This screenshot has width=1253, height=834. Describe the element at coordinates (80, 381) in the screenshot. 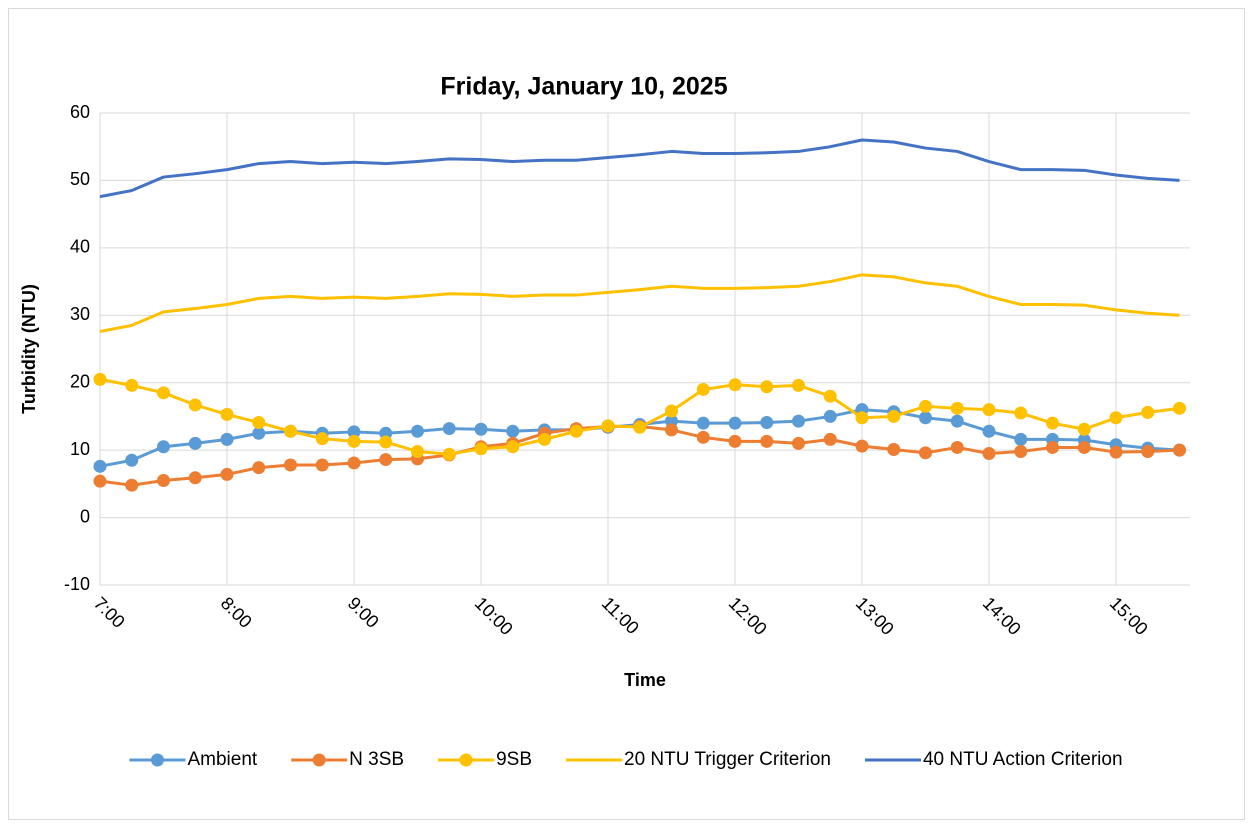

I see `y-tick-label: 20` at that location.